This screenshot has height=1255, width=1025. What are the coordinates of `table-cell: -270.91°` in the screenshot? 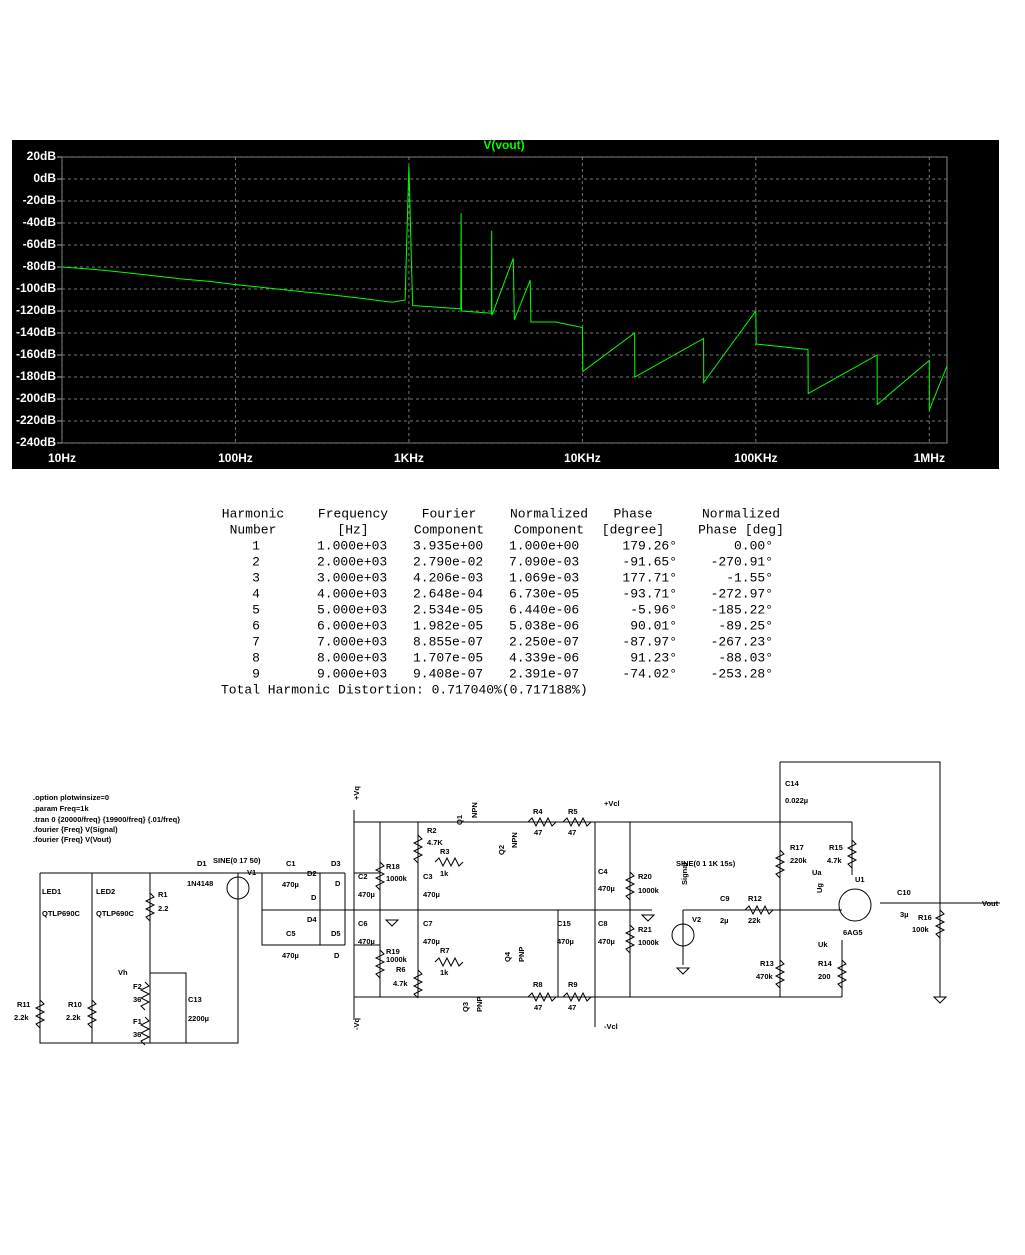 It's located at (742, 561).